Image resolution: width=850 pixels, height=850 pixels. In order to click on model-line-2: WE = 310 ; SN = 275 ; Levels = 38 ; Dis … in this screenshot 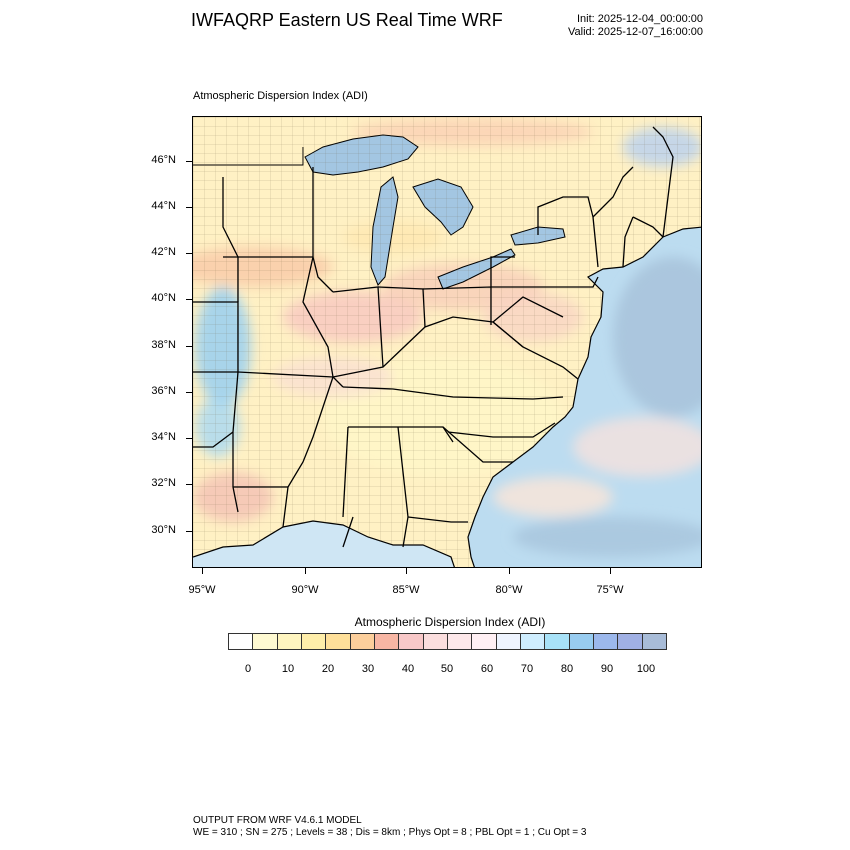, I will do `click(390, 832)`.